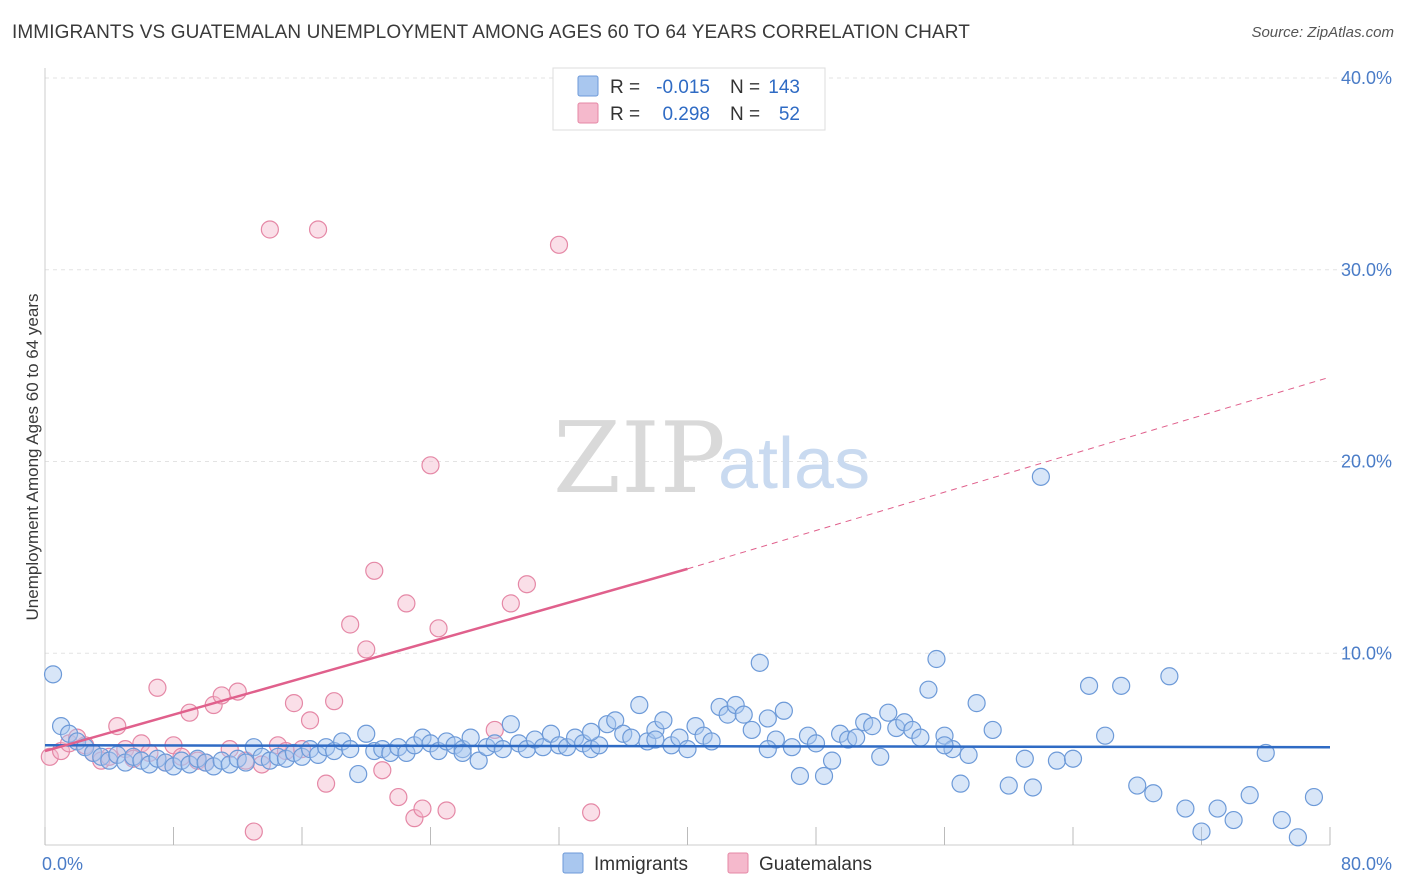  I want to click on x-tick-label-min: 0.0%, so click(62, 864).